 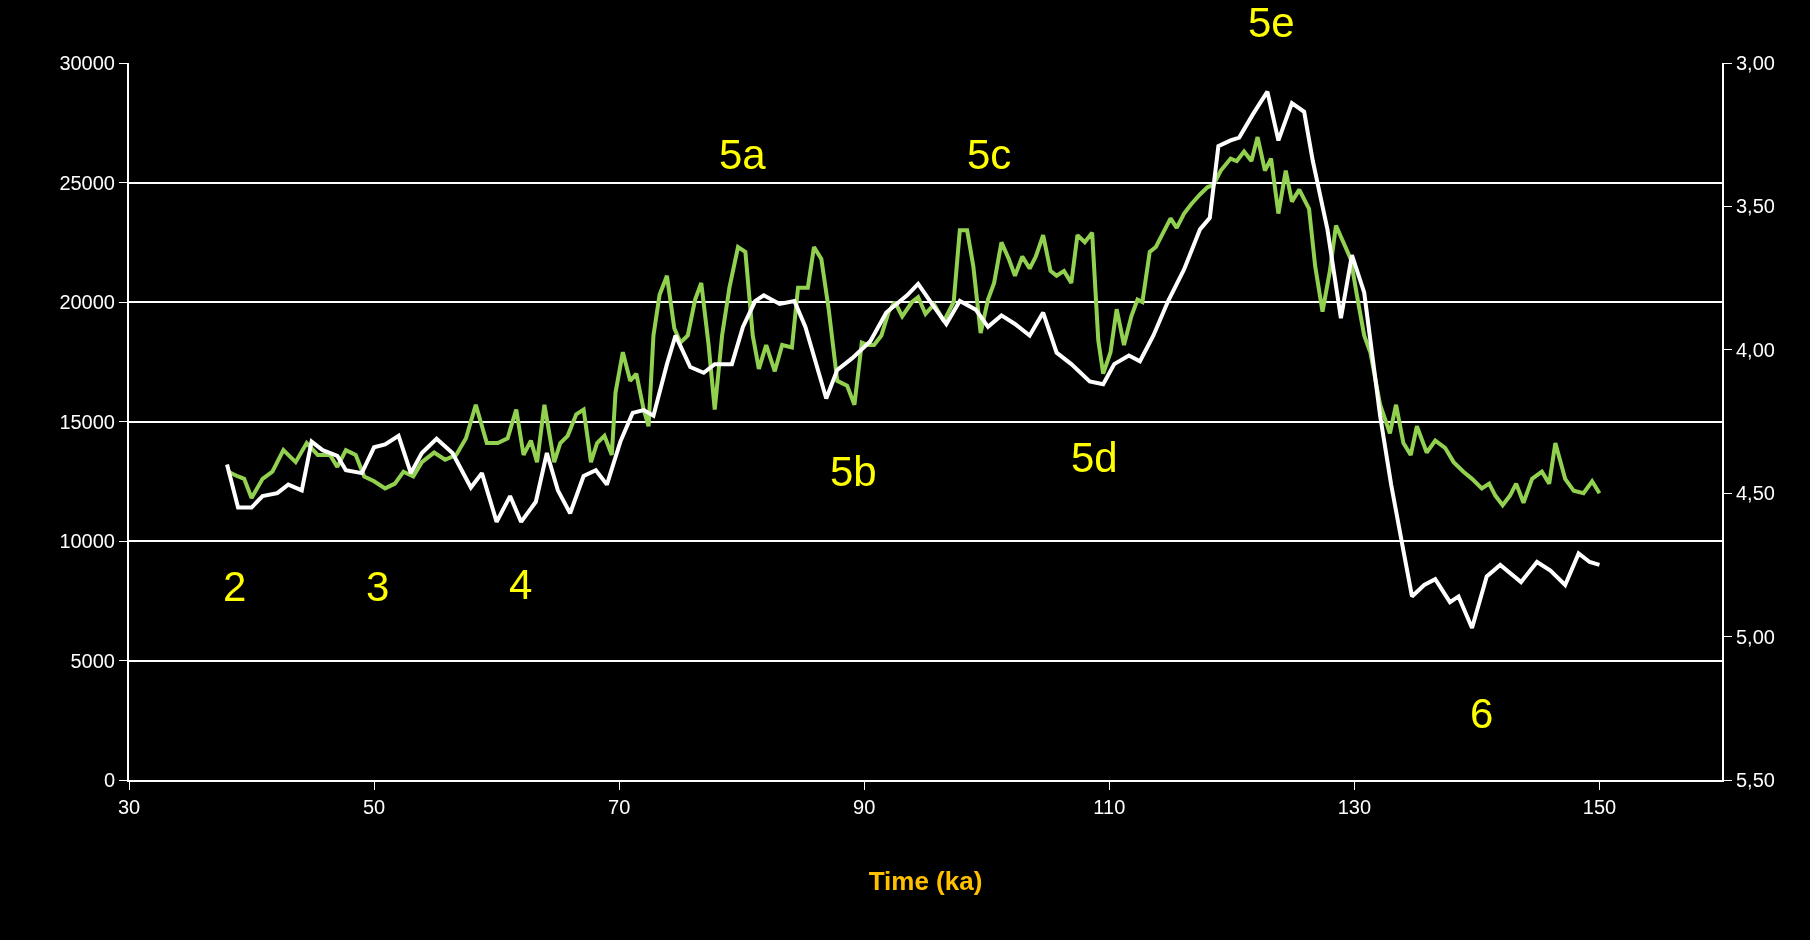 I want to click on x-tick-label: 30, so click(x=129, y=807).